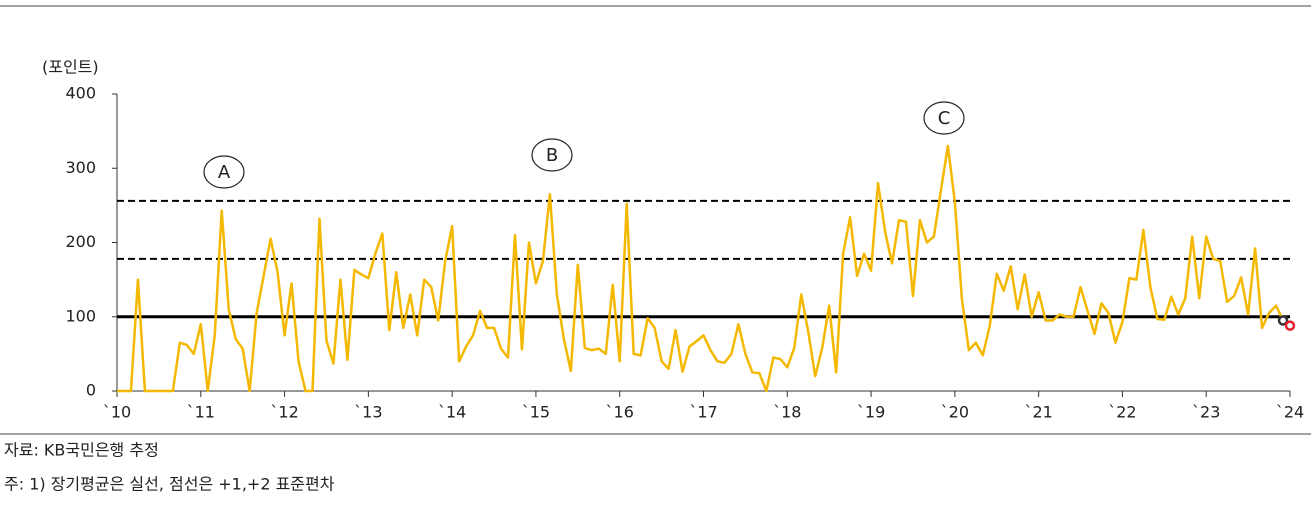 This screenshot has height=506, width=1311. I want to click on x-tick-label: `18, so click(787, 412).